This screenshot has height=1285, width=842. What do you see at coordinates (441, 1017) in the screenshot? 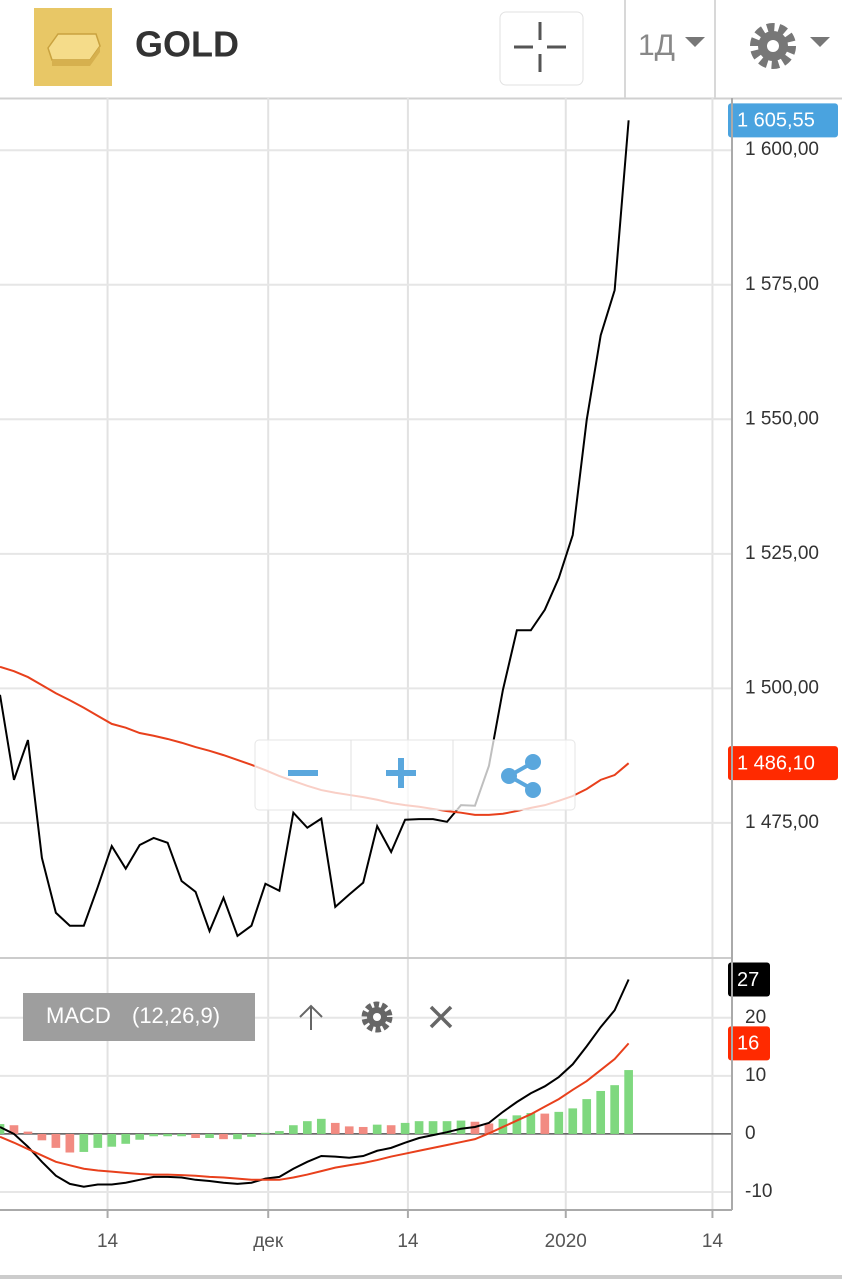
I see `remove-indicator-button` at bounding box center [441, 1017].